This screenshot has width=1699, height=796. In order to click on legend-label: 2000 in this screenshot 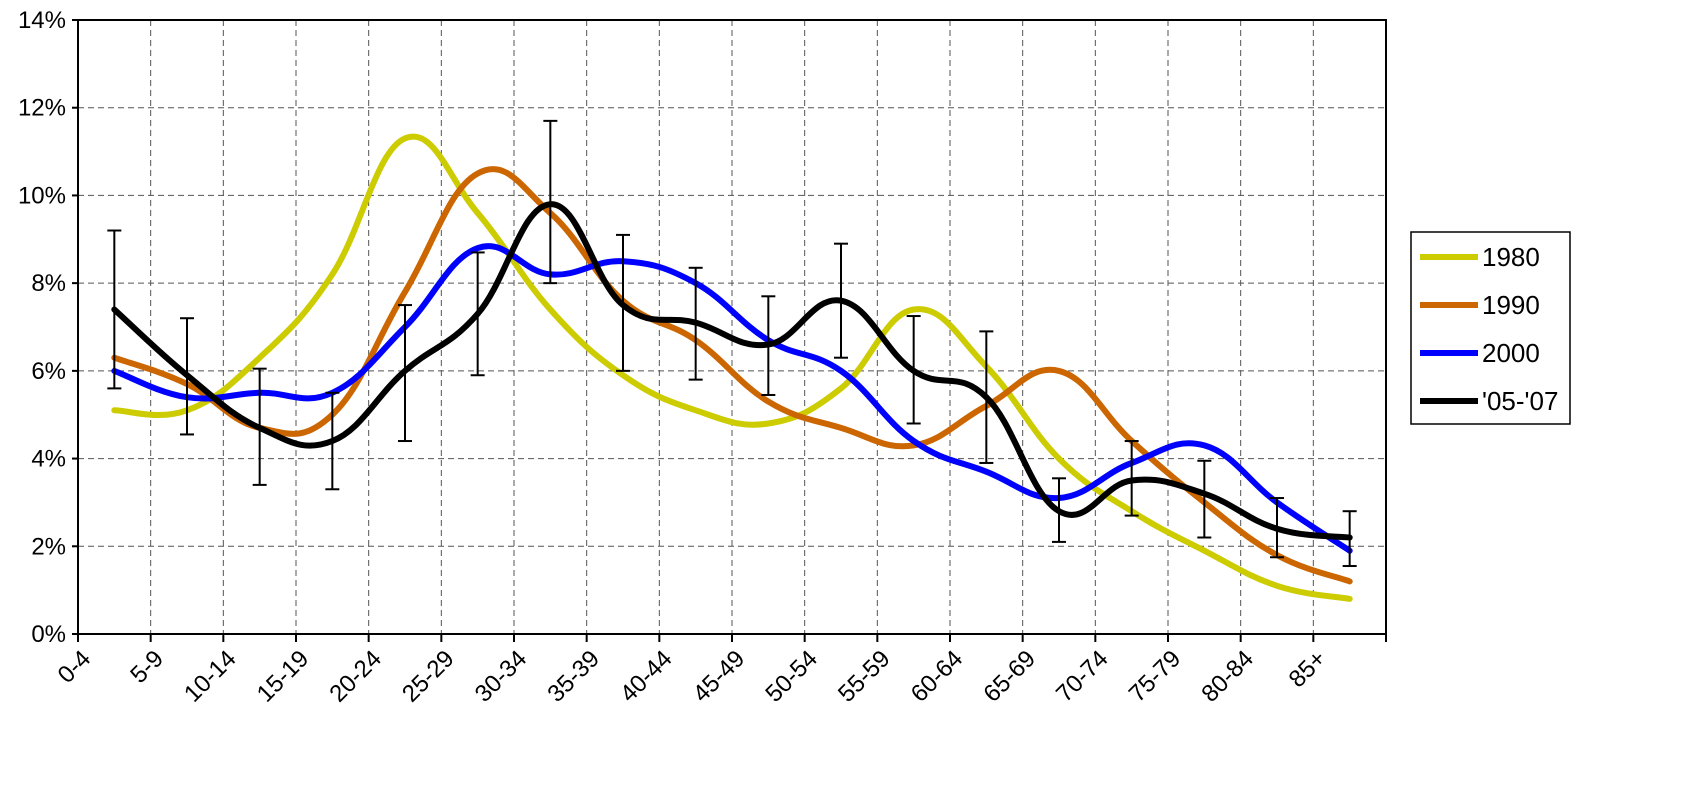, I will do `click(1511, 353)`.